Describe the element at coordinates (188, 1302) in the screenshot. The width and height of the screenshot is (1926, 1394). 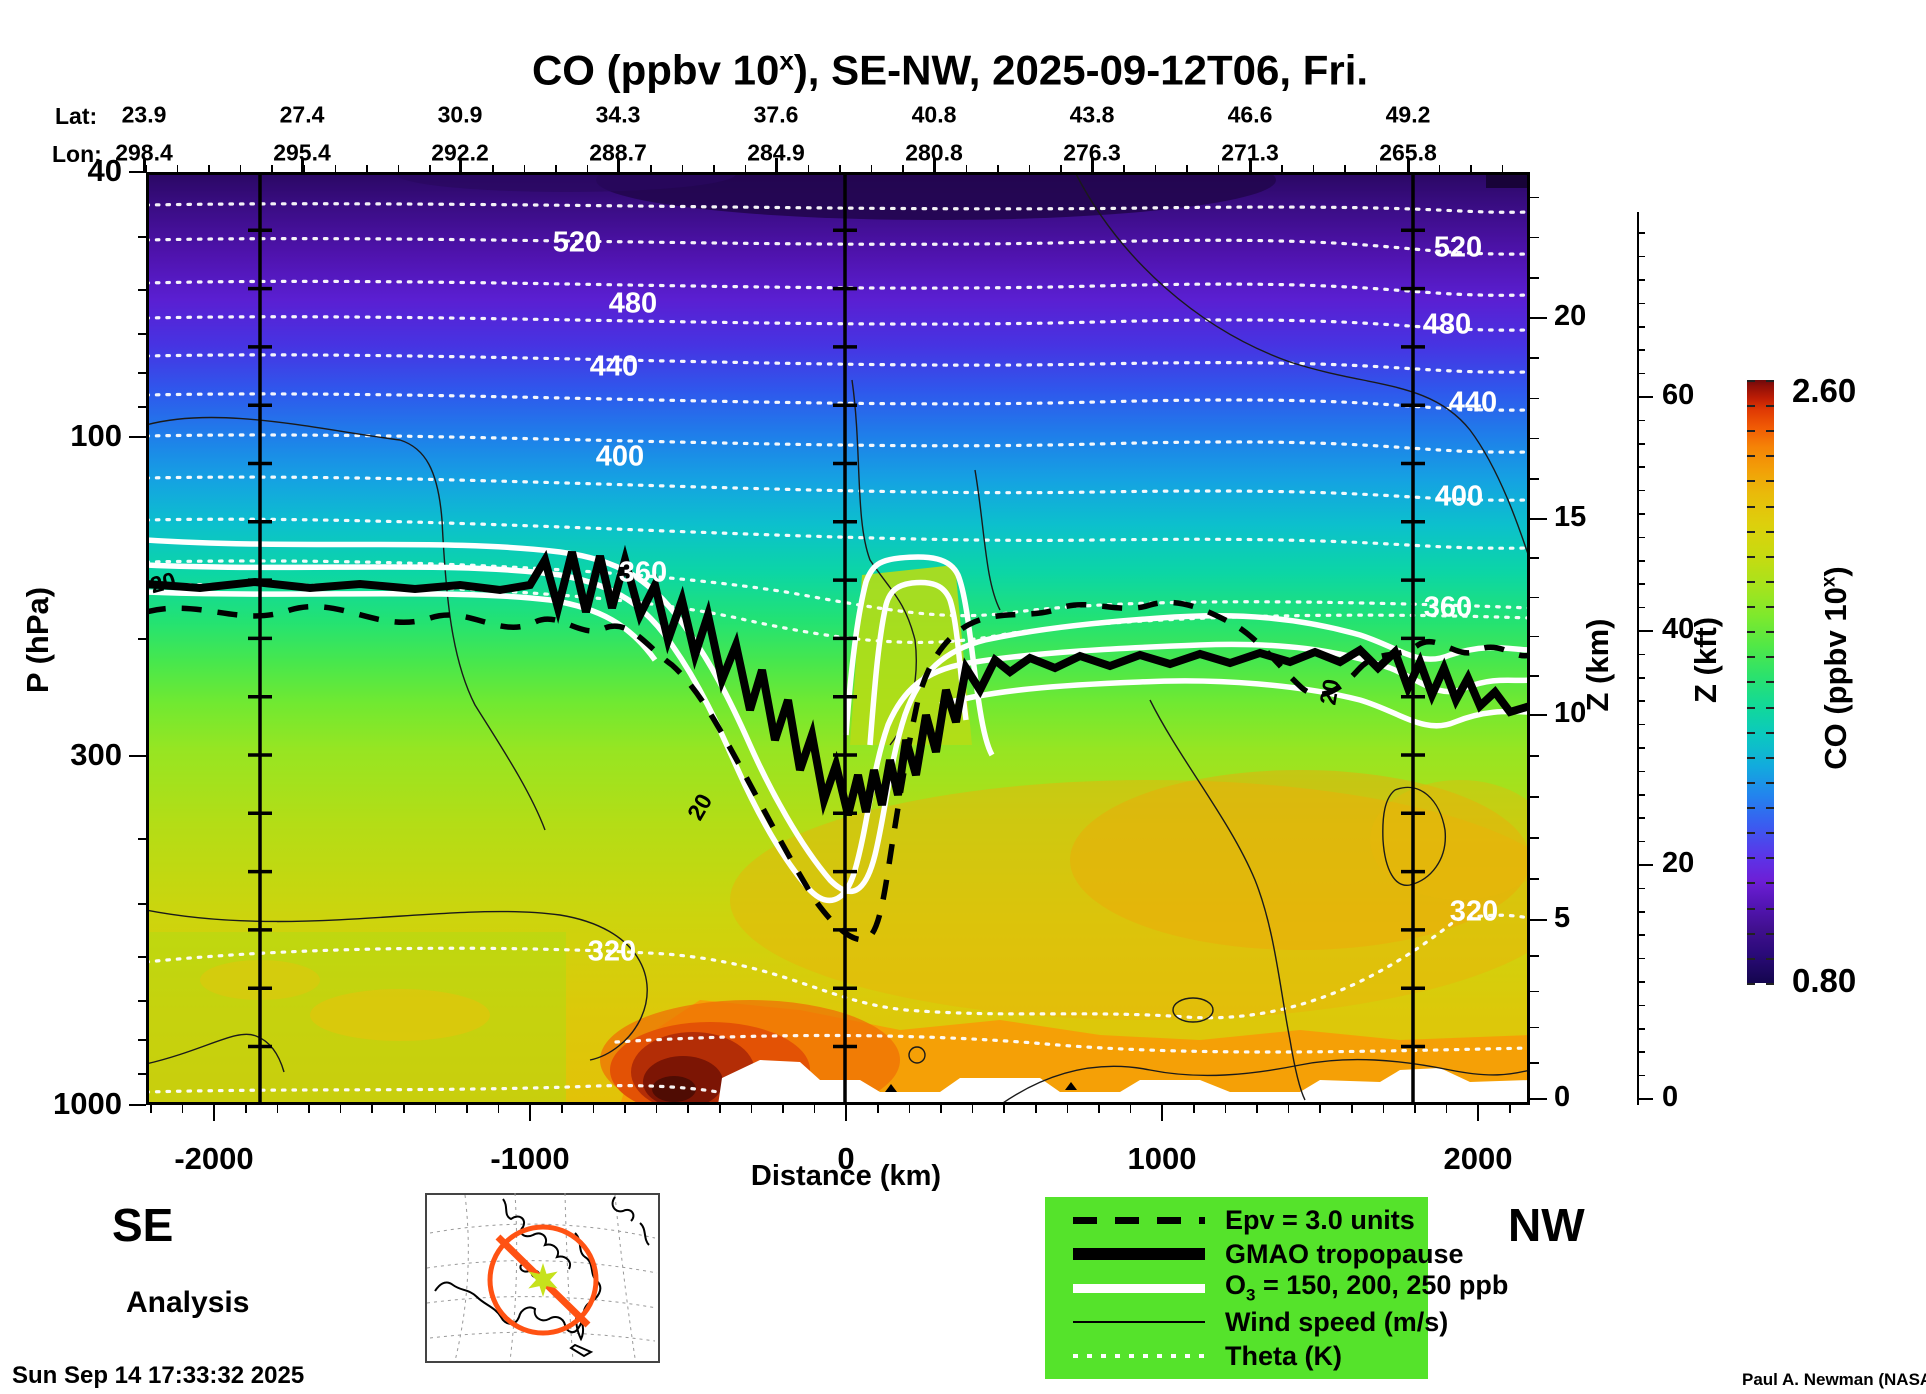
I see `analysis-label: Analysis` at that location.